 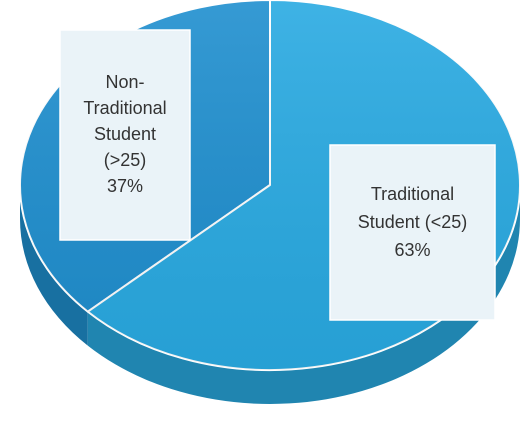 I want to click on slice-value-label: 37%, so click(x=125, y=186).